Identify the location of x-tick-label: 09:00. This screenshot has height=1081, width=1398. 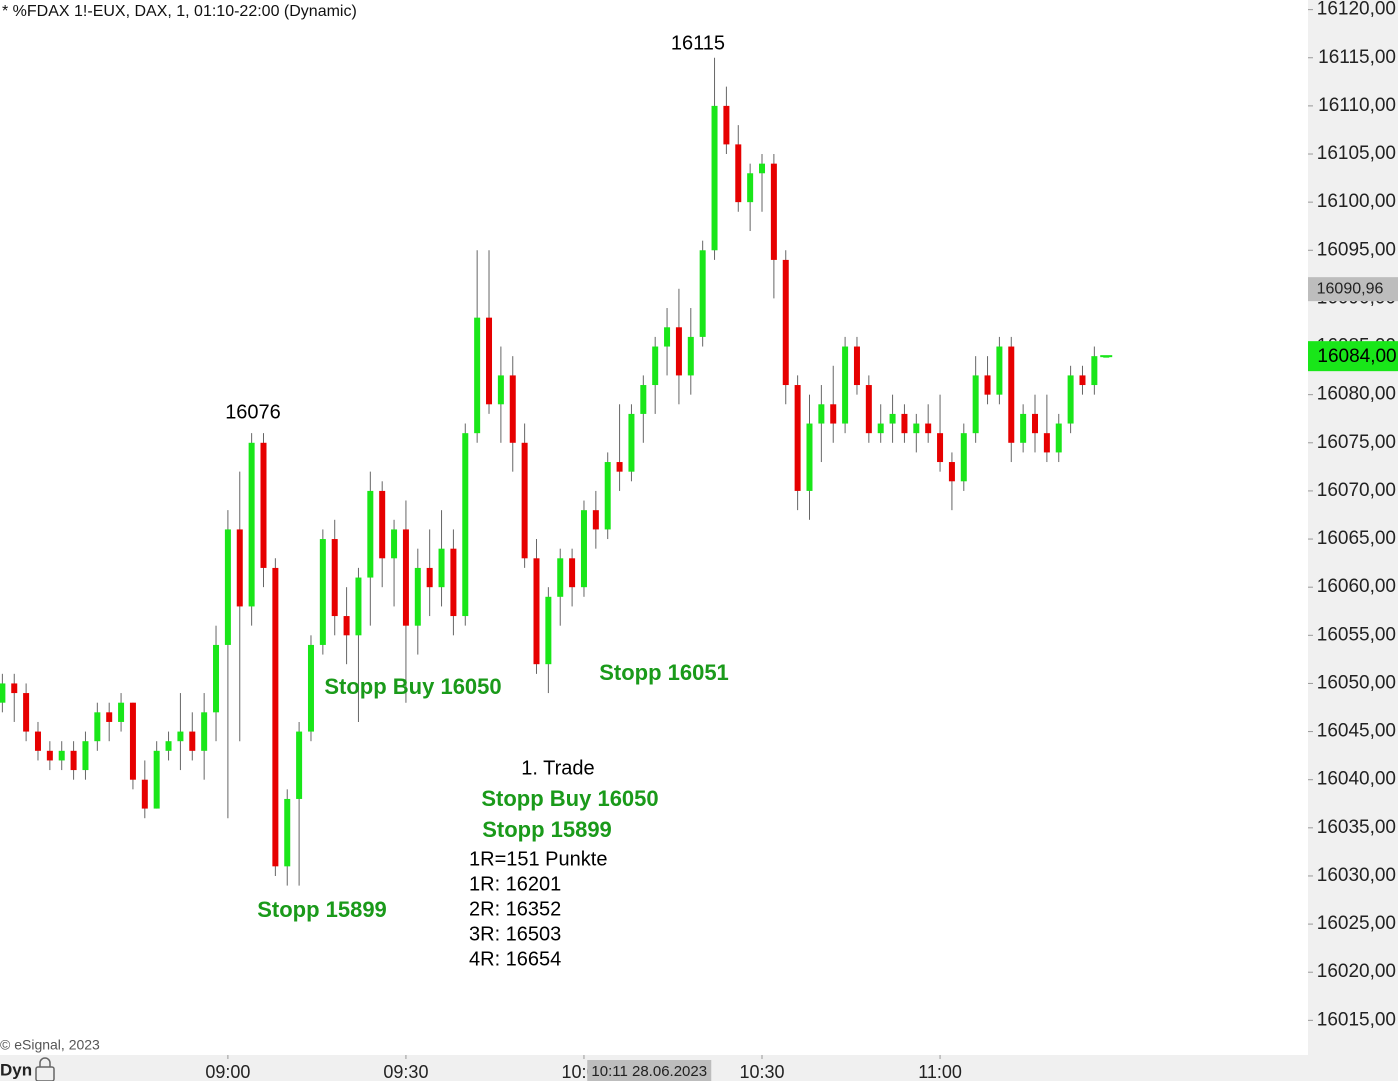
(227, 1071).